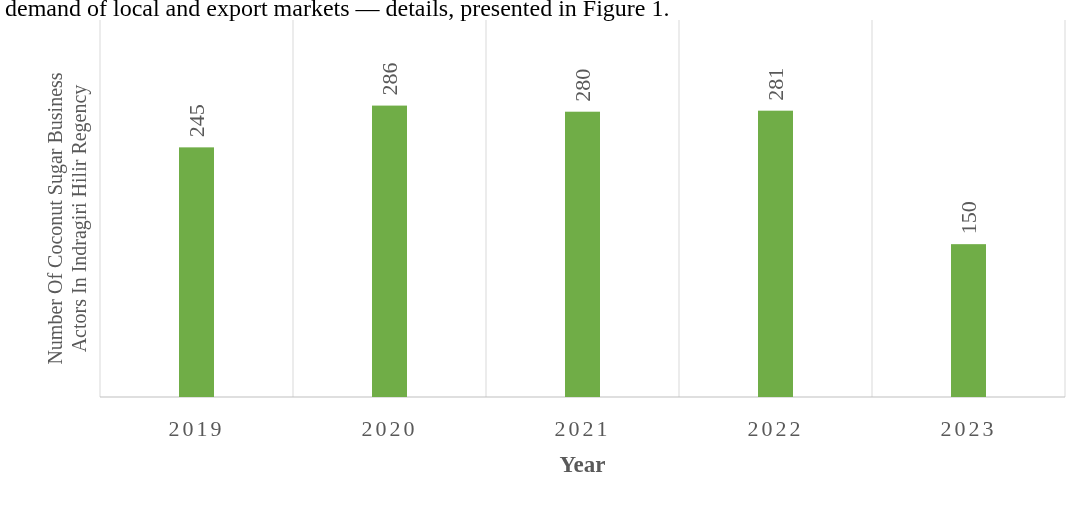 This screenshot has width=1081, height=506. Describe the element at coordinates (582, 428) in the screenshot. I see `x-tick-label: 2021` at that location.